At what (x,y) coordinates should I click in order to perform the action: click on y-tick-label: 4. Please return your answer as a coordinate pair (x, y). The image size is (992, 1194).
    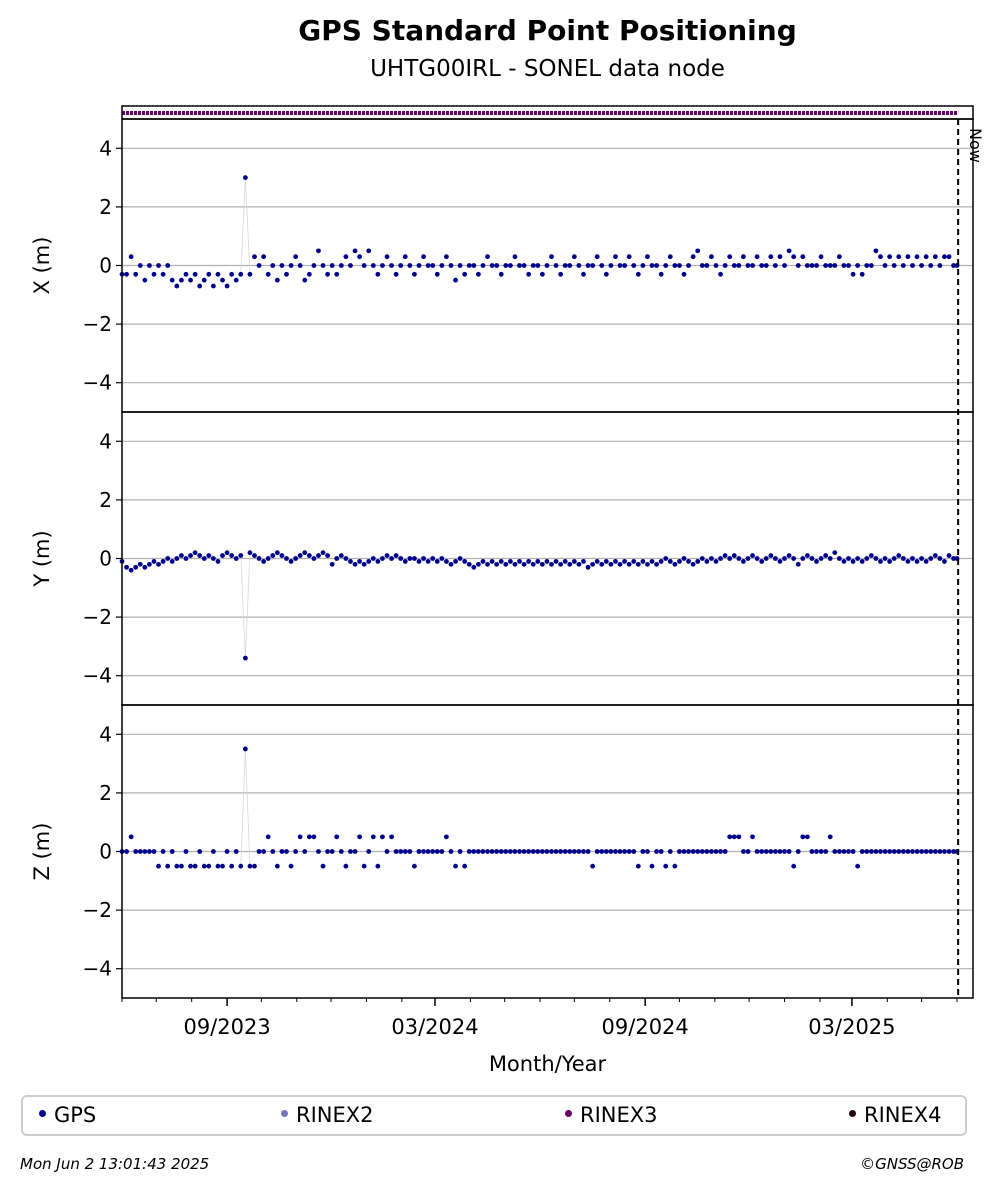
    Looking at the image, I should click on (105, 441).